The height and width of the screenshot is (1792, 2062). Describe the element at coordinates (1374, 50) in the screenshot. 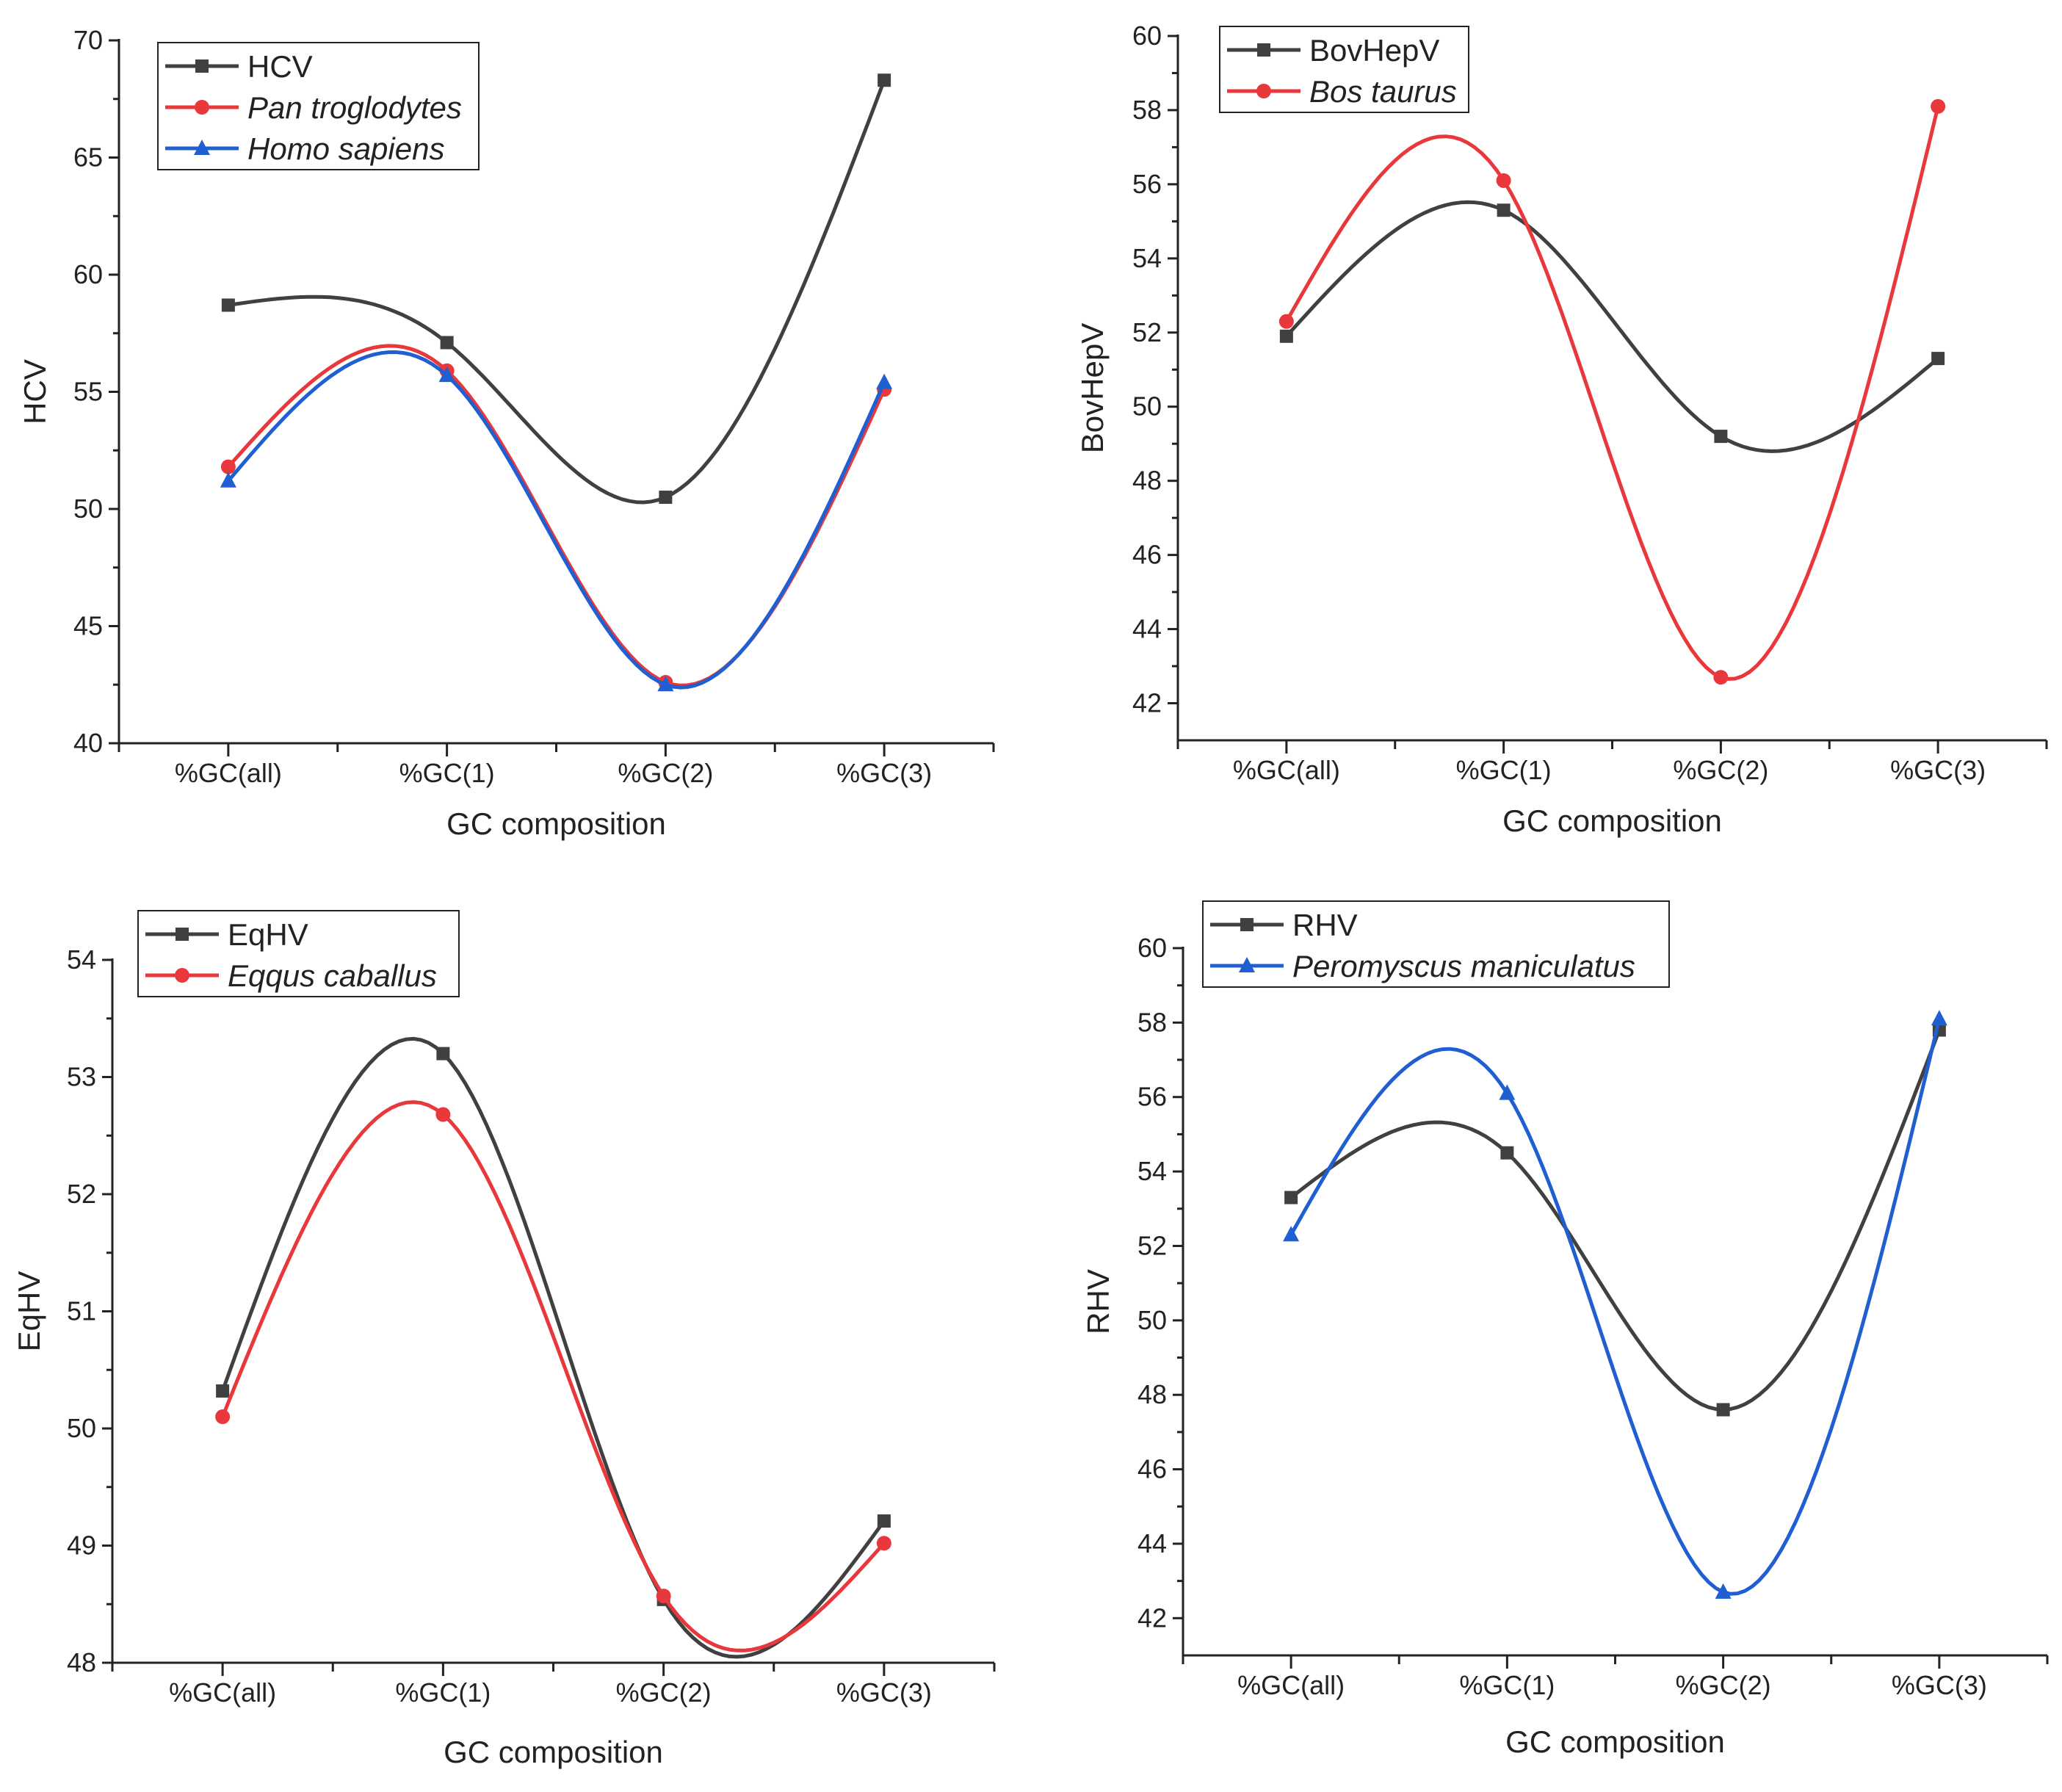

I see `legend-label: BovHepV` at that location.